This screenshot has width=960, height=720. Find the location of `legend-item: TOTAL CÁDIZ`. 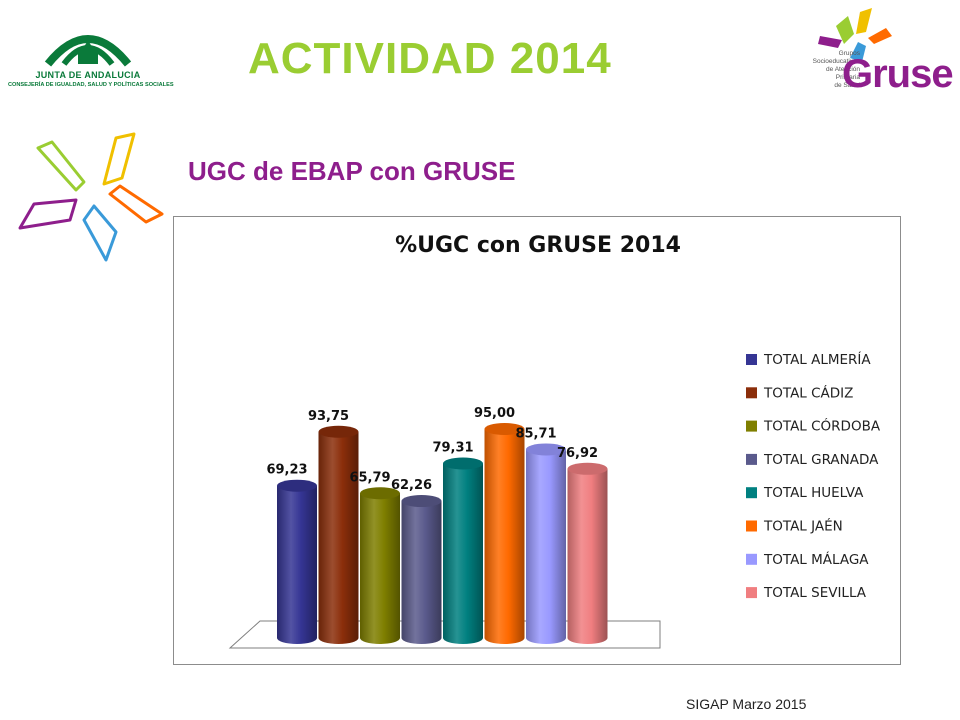

legend-item: TOTAL CÁDIZ is located at coordinates (808, 392).